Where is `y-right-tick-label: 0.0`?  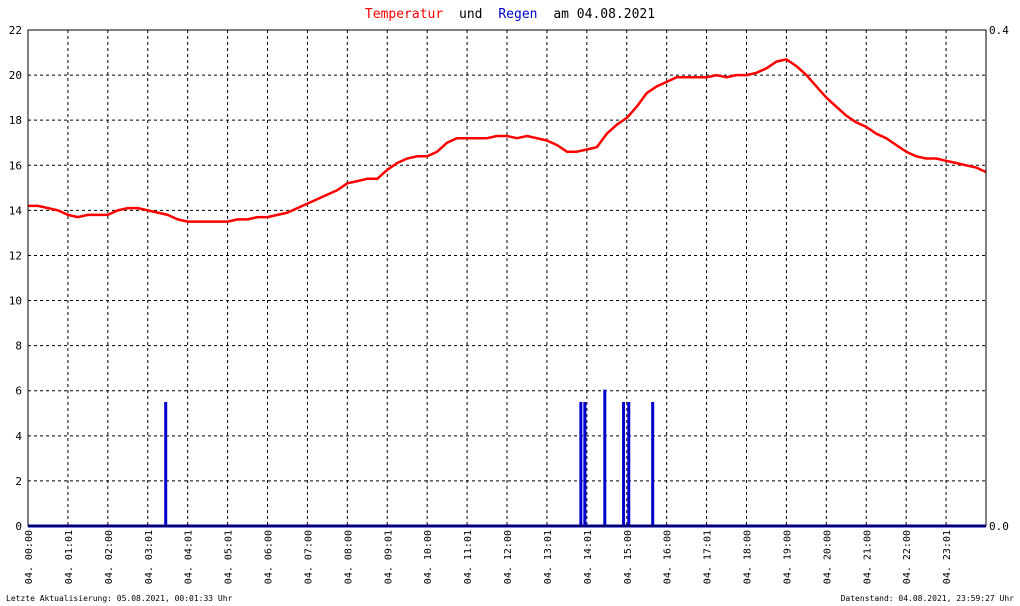
y-right-tick-label: 0.0 is located at coordinates (999, 526).